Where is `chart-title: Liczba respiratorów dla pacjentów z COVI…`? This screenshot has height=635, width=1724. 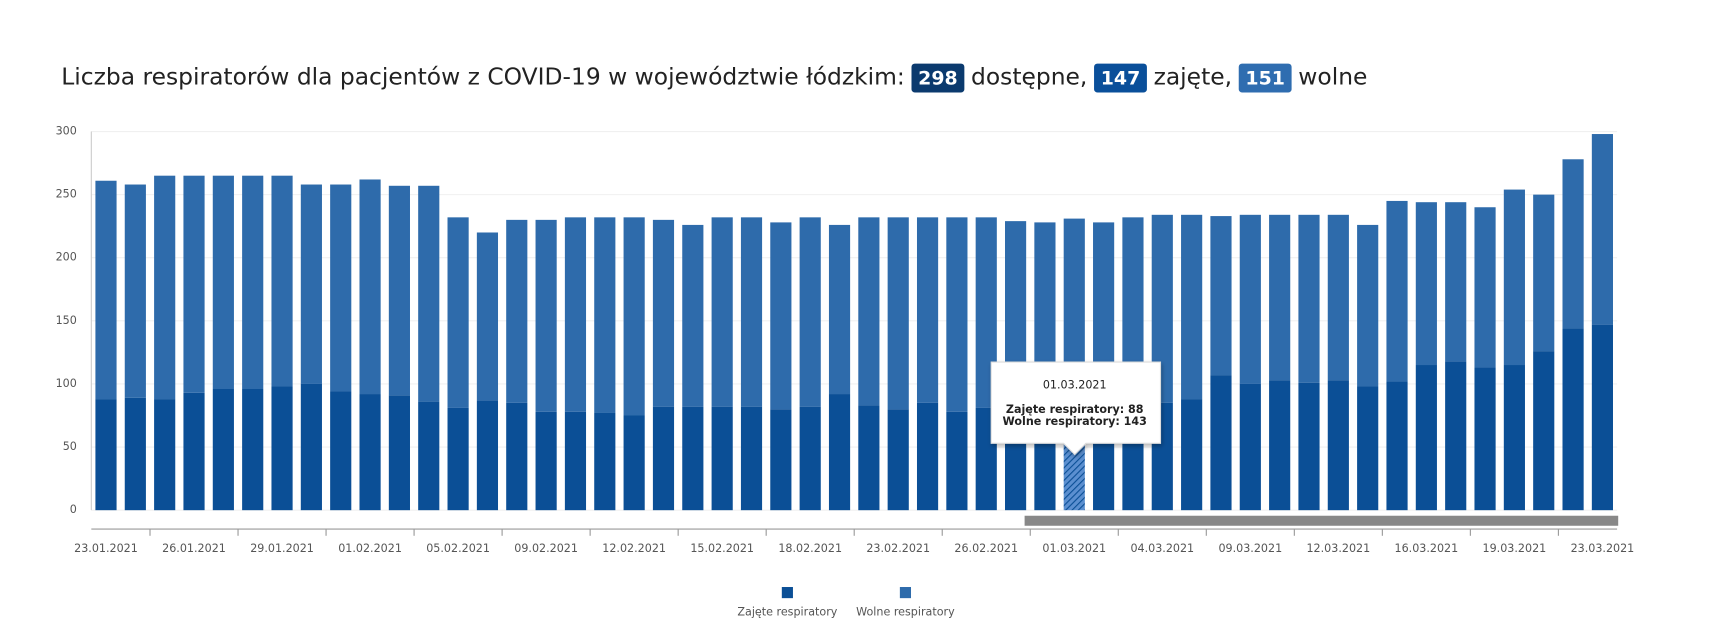 chart-title: Liczba respiratorów dla pacjentów z COVI… is located at coordinates (714, 78).